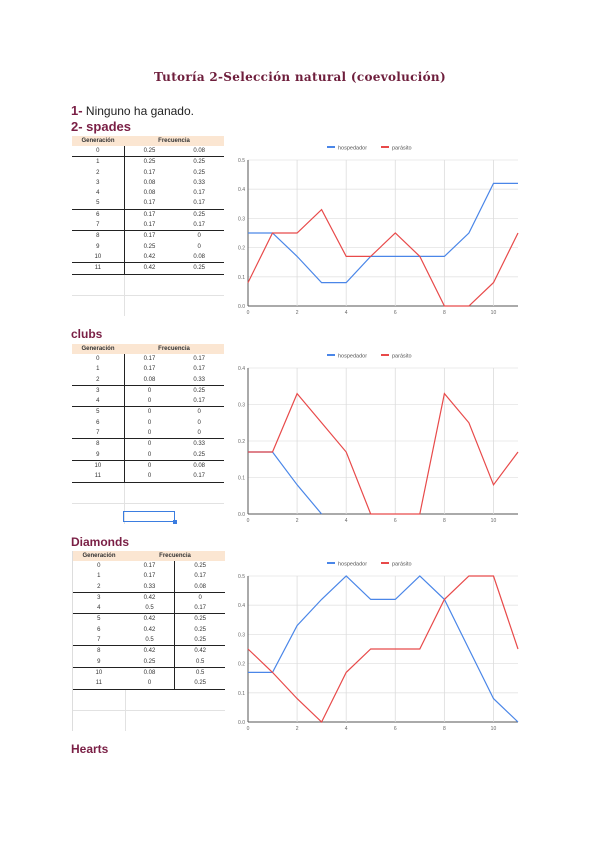 Image resolution: width=600 pixels, height=848 pixels. What do you see at coordinates (199, 182) in the screenshot?
I see `cell-parasite-frequency: 0.33` at bounding box center [199, 182].